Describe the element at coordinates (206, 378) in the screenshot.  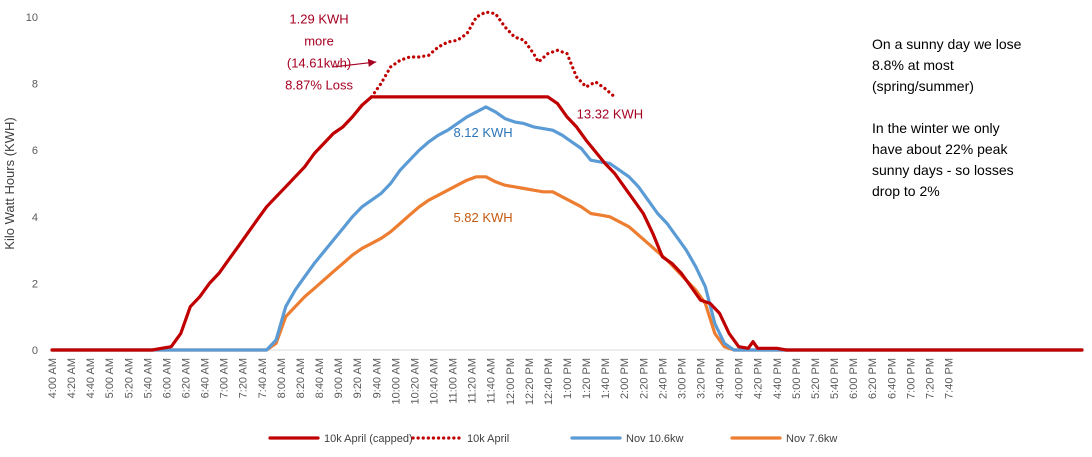
I see `x-tick-label: 6:40 AM` at that location.